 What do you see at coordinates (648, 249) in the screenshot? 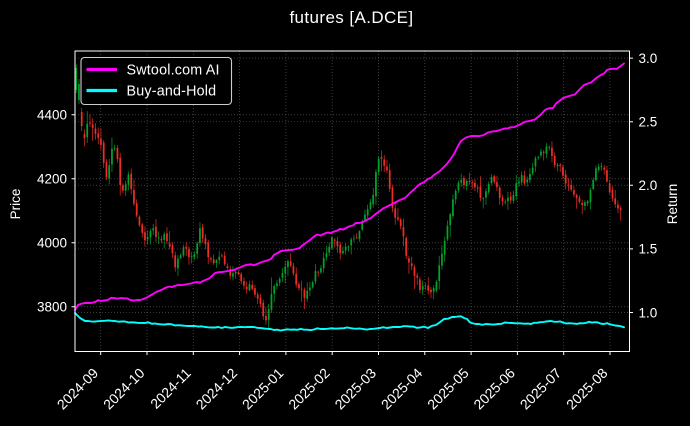
I see `svg-text: 1.5` at bounding box center [648, 249].